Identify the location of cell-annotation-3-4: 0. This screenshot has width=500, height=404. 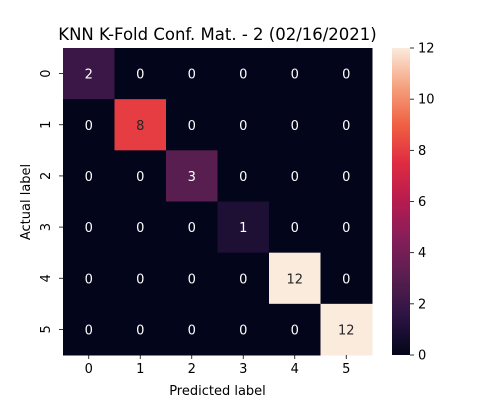
(295, 228).